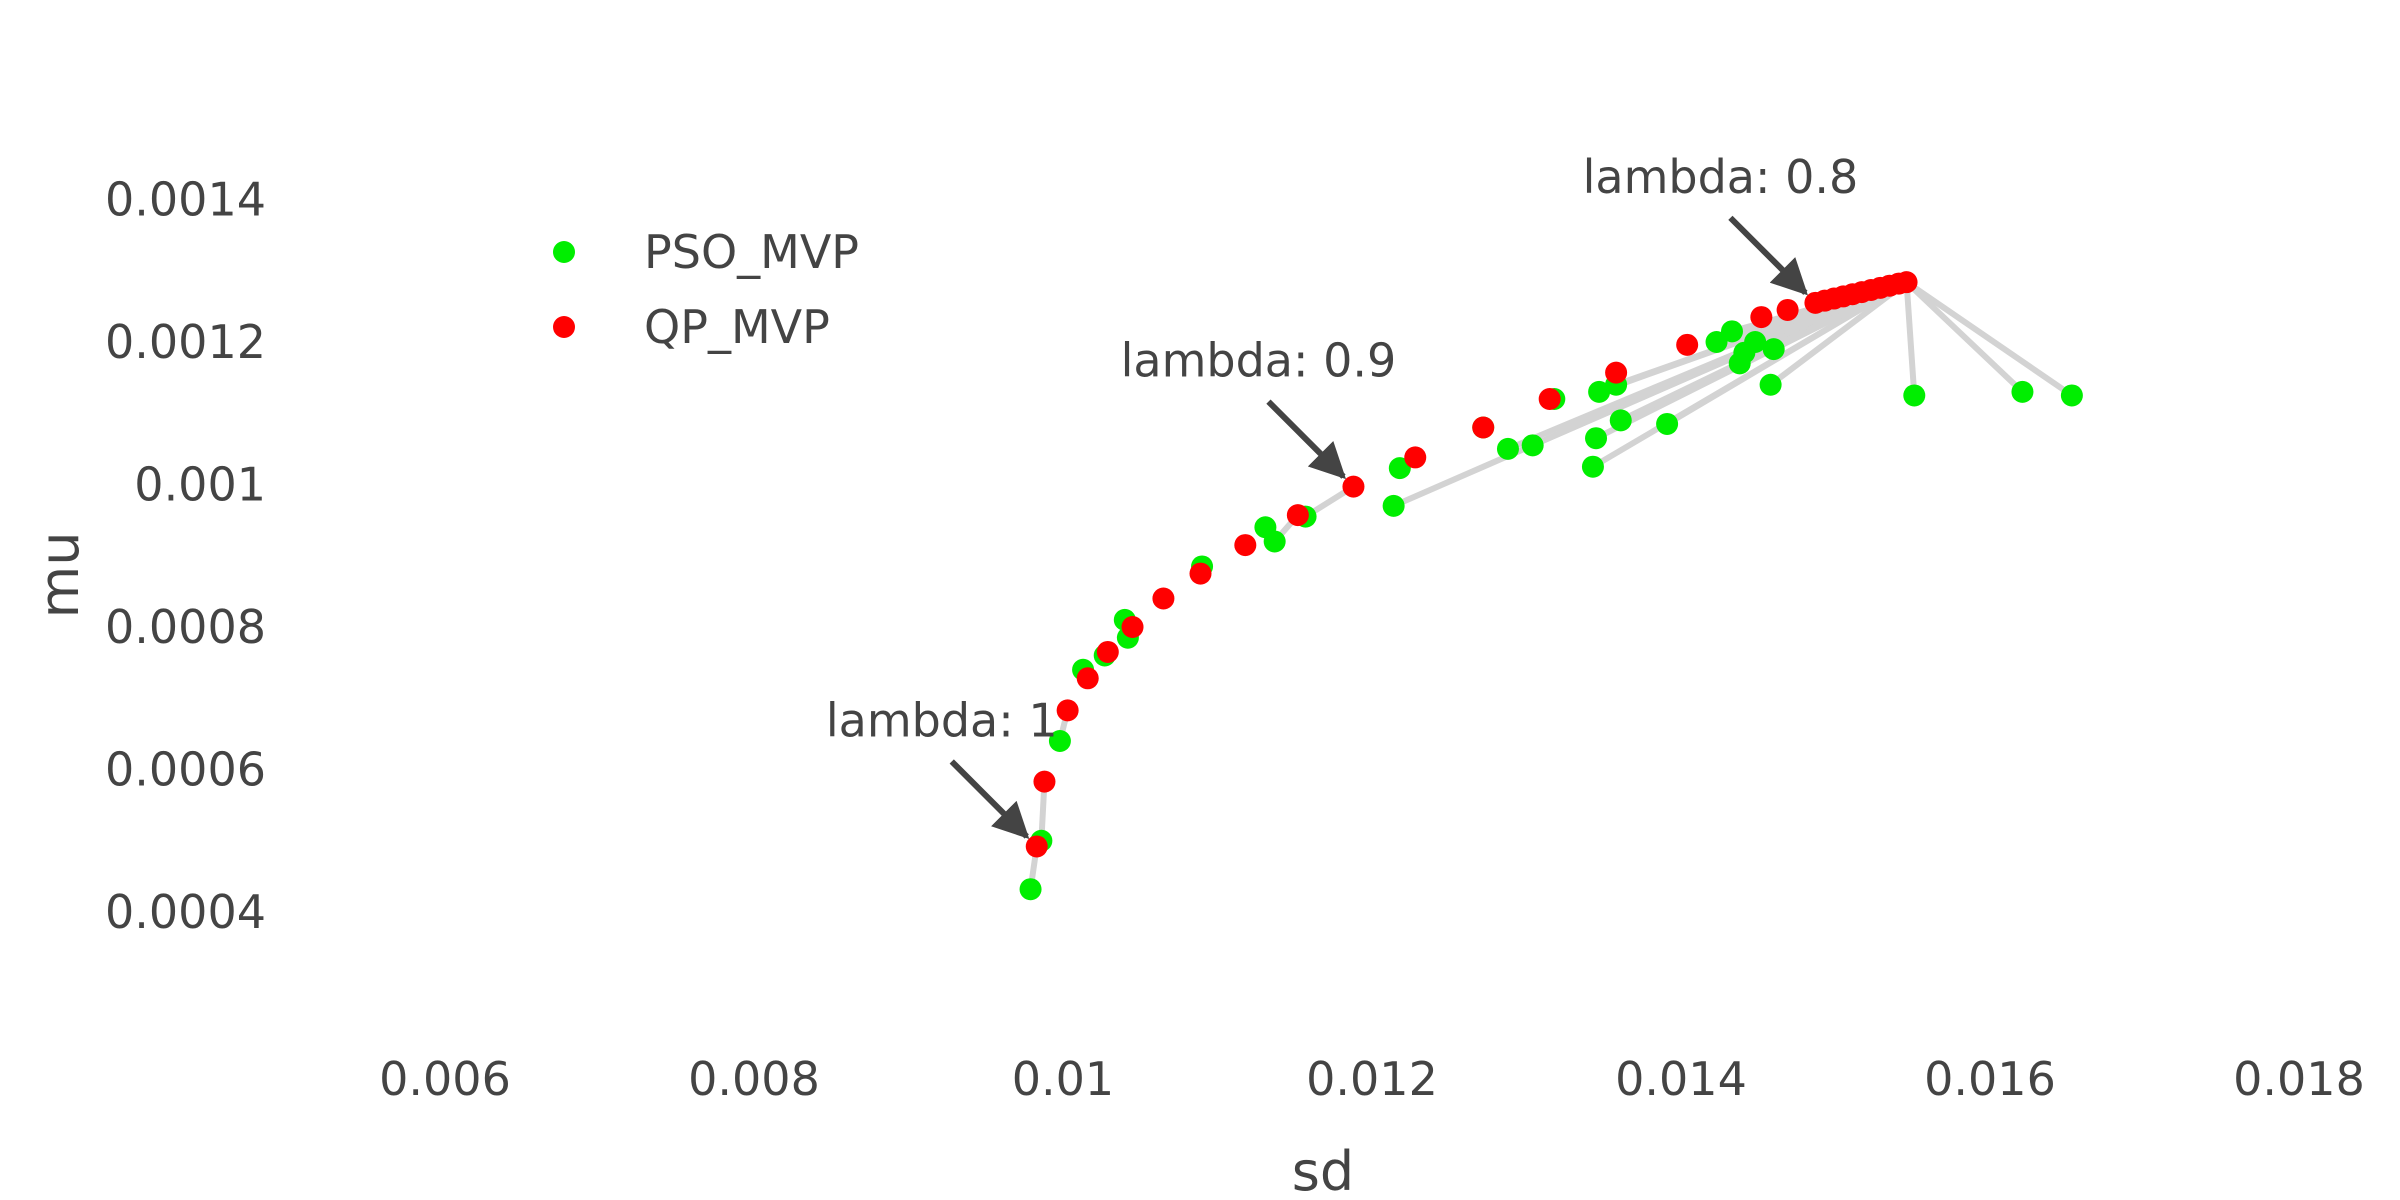 Image resolution: width=2400 pixels, height=1200 pixels. I want to click on legend-label: PSO_MVP, so click(751, 252).